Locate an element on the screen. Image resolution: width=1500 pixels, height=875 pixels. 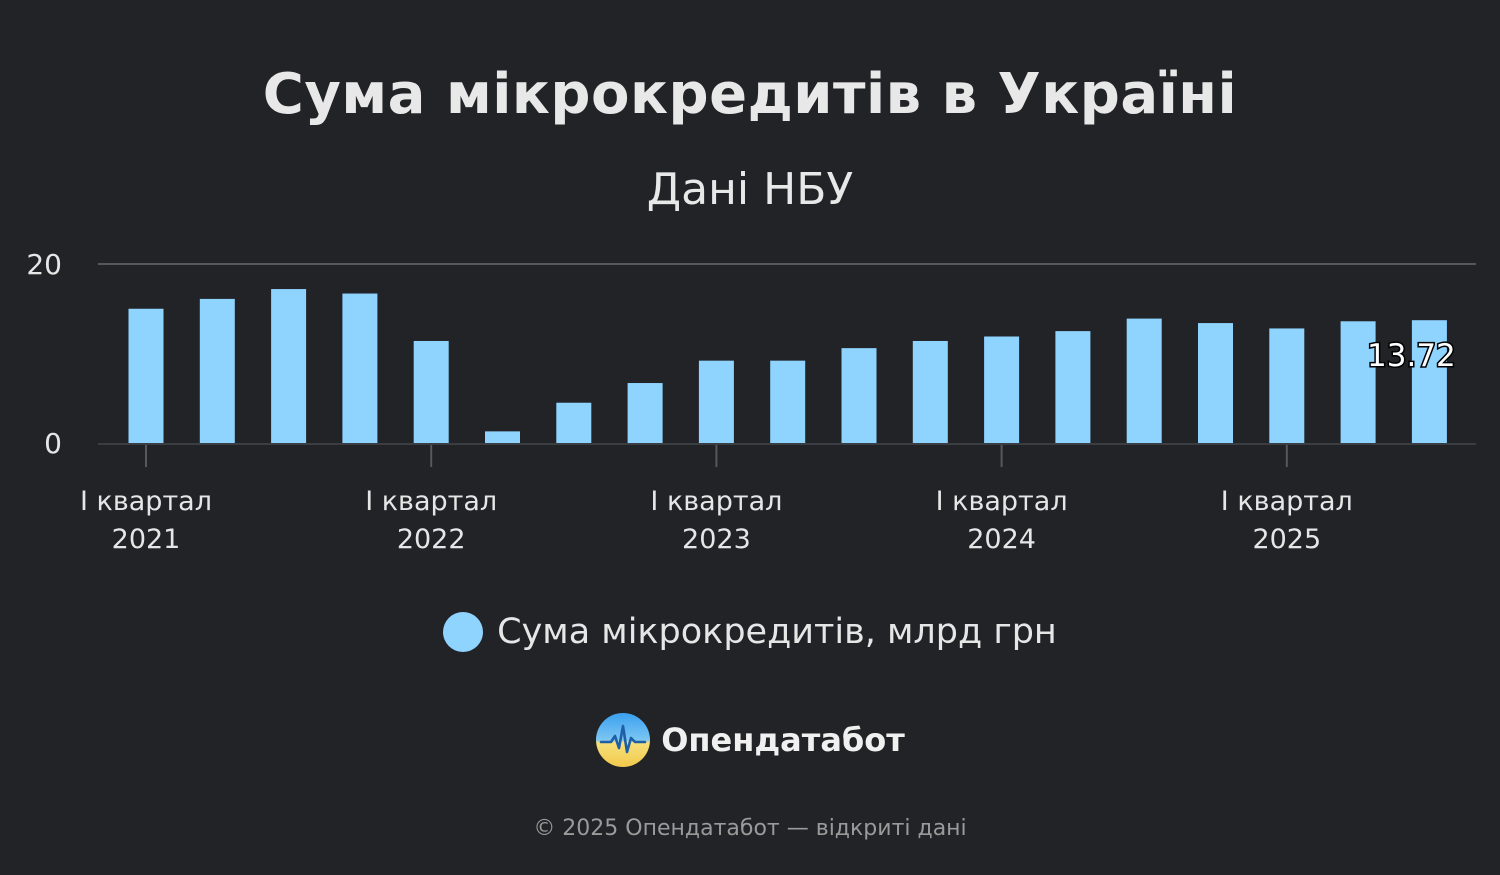
x-tick-label-year: 2023 is located at coordinates (716, 539).